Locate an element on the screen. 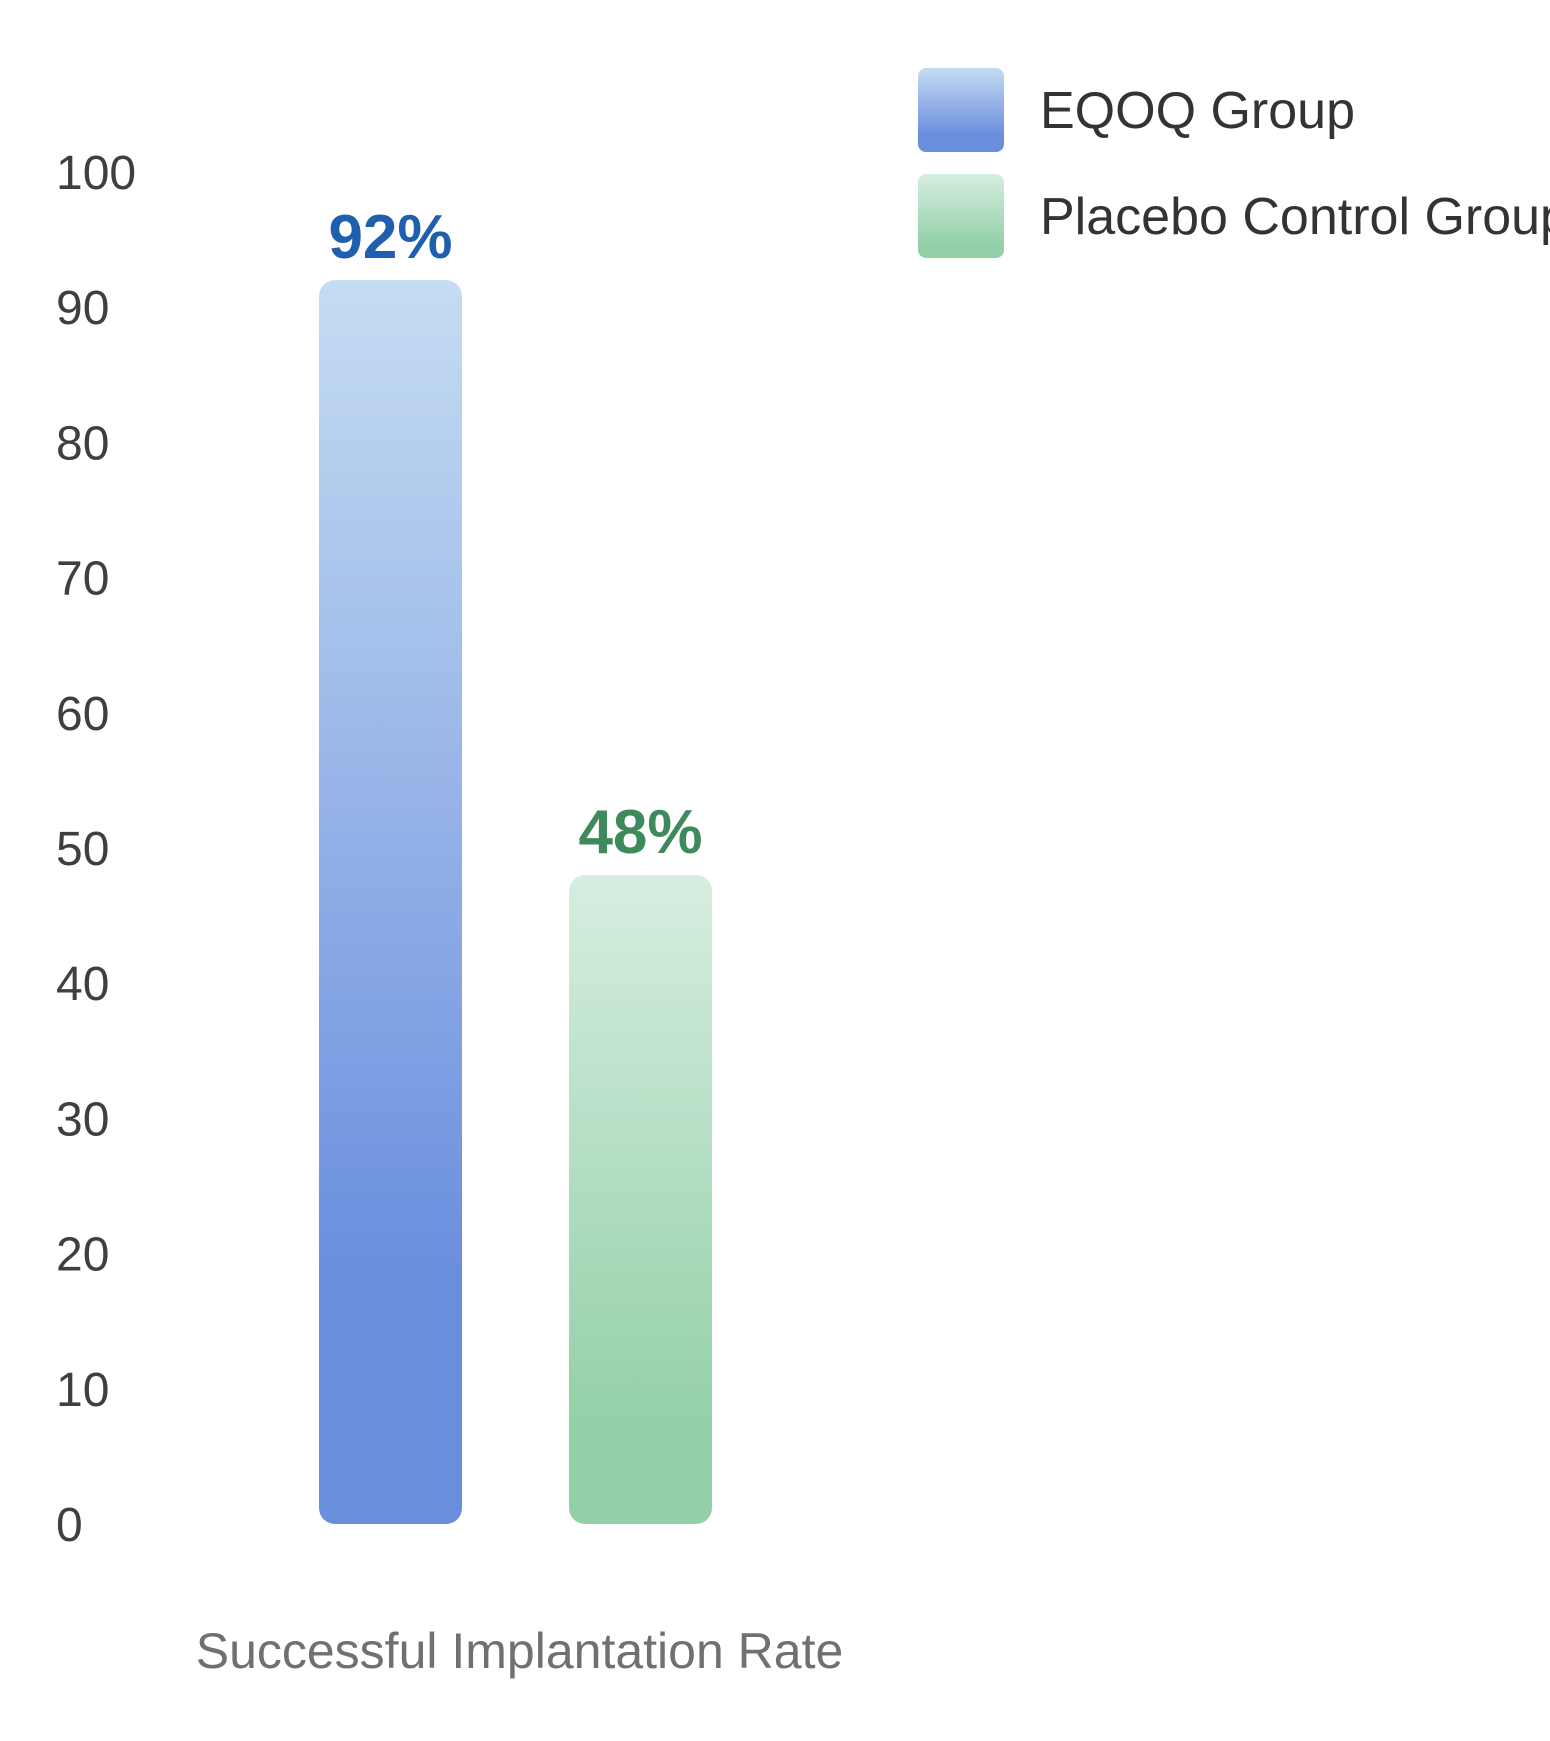  x-axis: Successful Implantation Rate is located at coordinates (520, 1651).